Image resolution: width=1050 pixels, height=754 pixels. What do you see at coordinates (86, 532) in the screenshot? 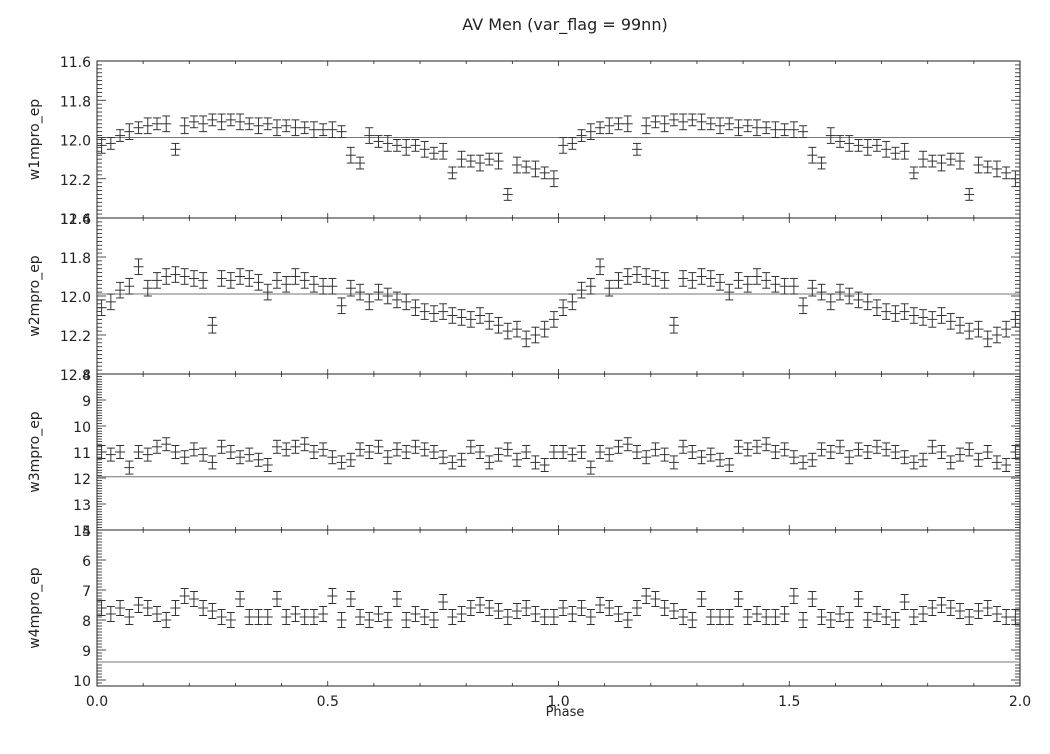
I see `y-tick-label: 5` at bounding box center [86, 532].